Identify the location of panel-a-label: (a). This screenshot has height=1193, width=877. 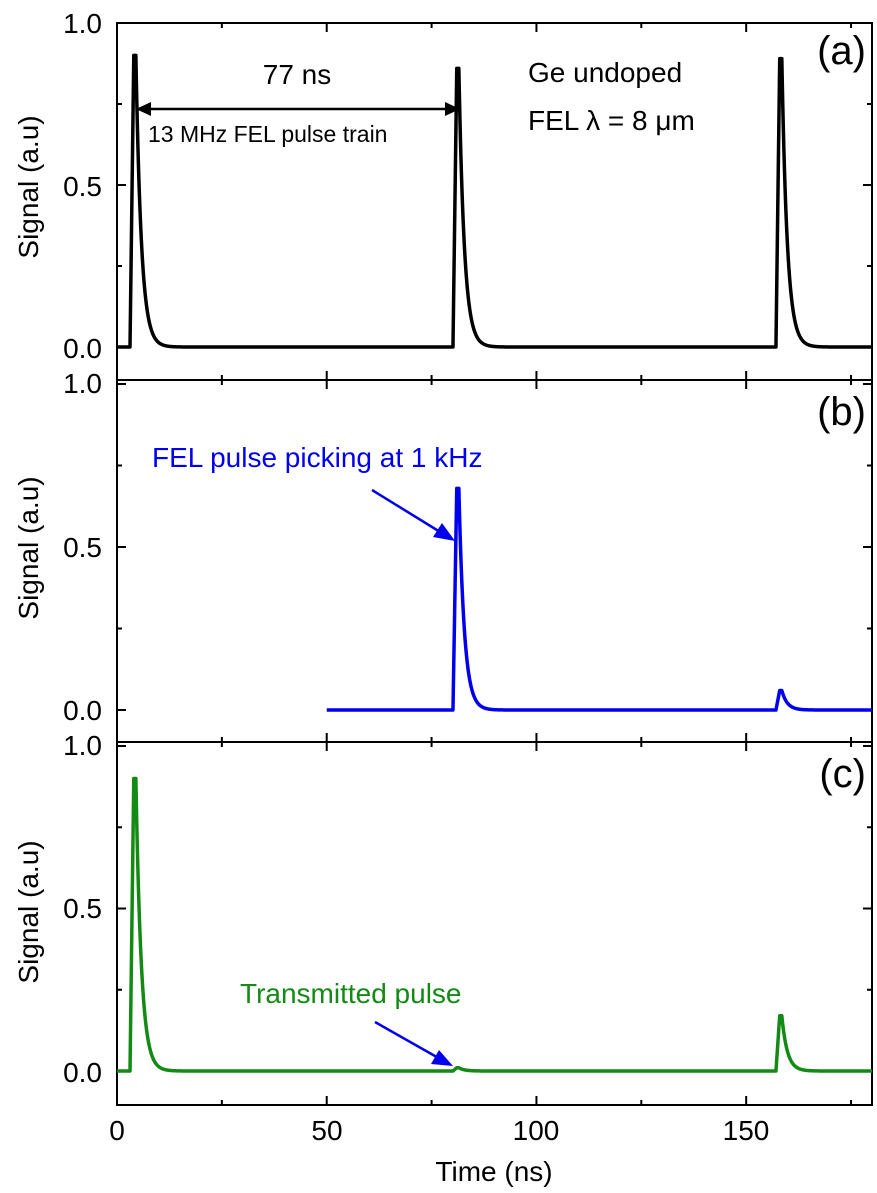
(841, 51).